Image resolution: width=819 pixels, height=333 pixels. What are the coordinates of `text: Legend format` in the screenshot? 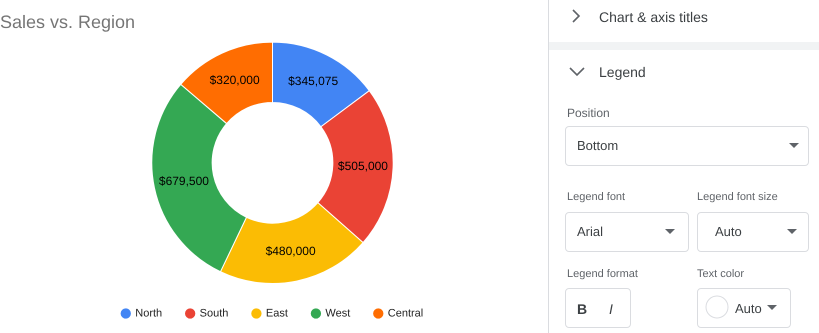 It's located at (602, 274).